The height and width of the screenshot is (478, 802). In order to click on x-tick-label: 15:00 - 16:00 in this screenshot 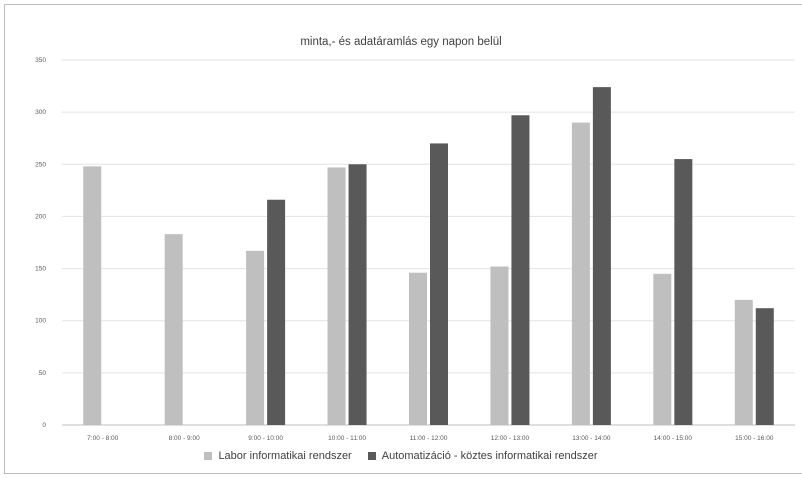, I will do `click(754, 438)`.